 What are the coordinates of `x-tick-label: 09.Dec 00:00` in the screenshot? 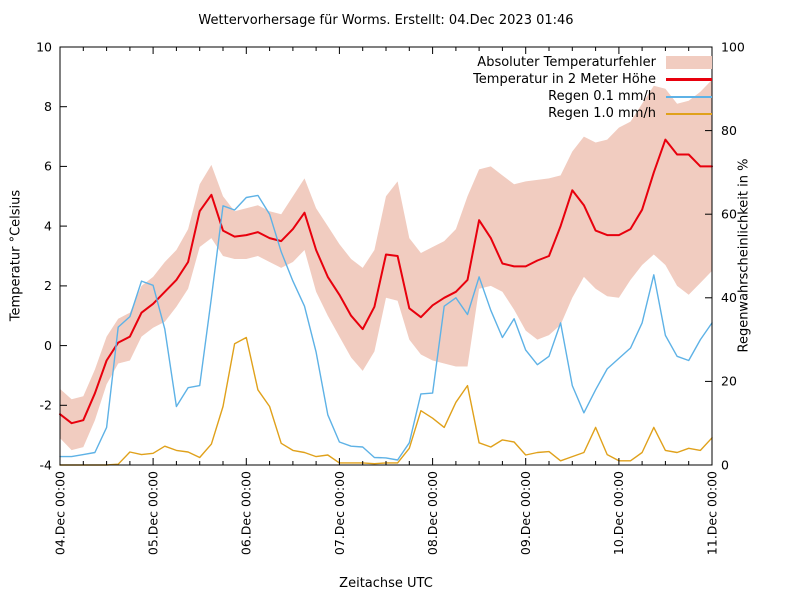 It's located at (525, 513).